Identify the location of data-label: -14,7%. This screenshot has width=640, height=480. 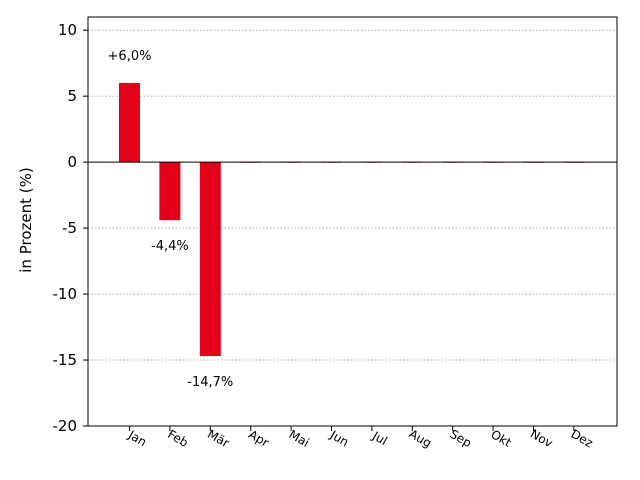
(210, 382).